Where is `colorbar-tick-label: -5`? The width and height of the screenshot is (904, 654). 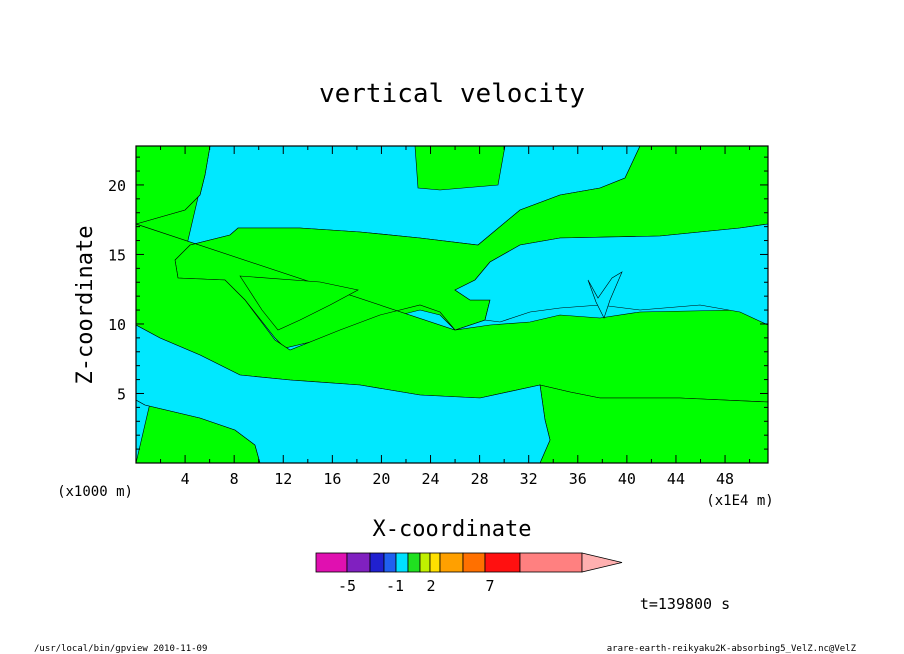 colorbar-tick-label: -5 is located at coordinates (347, 586).